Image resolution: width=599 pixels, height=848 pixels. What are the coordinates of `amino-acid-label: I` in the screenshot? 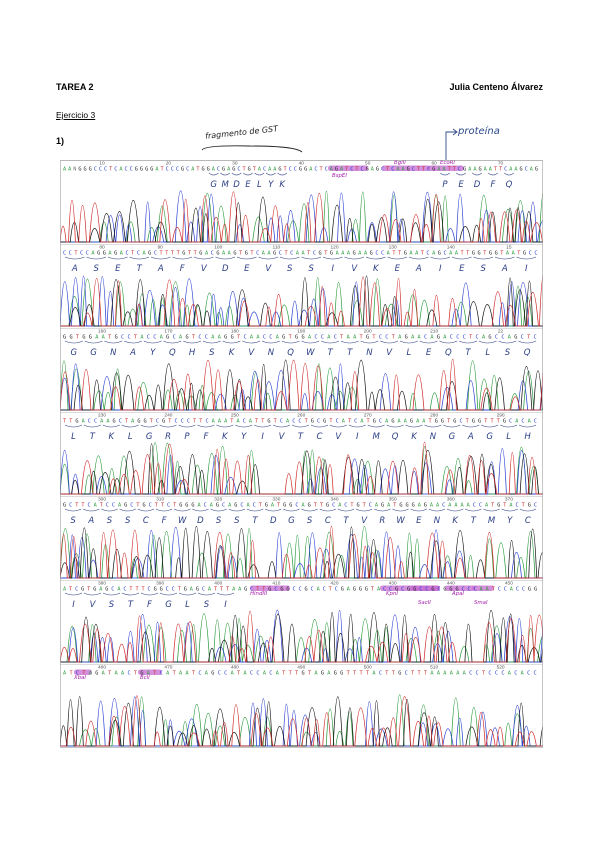 It's located at (357, 437).